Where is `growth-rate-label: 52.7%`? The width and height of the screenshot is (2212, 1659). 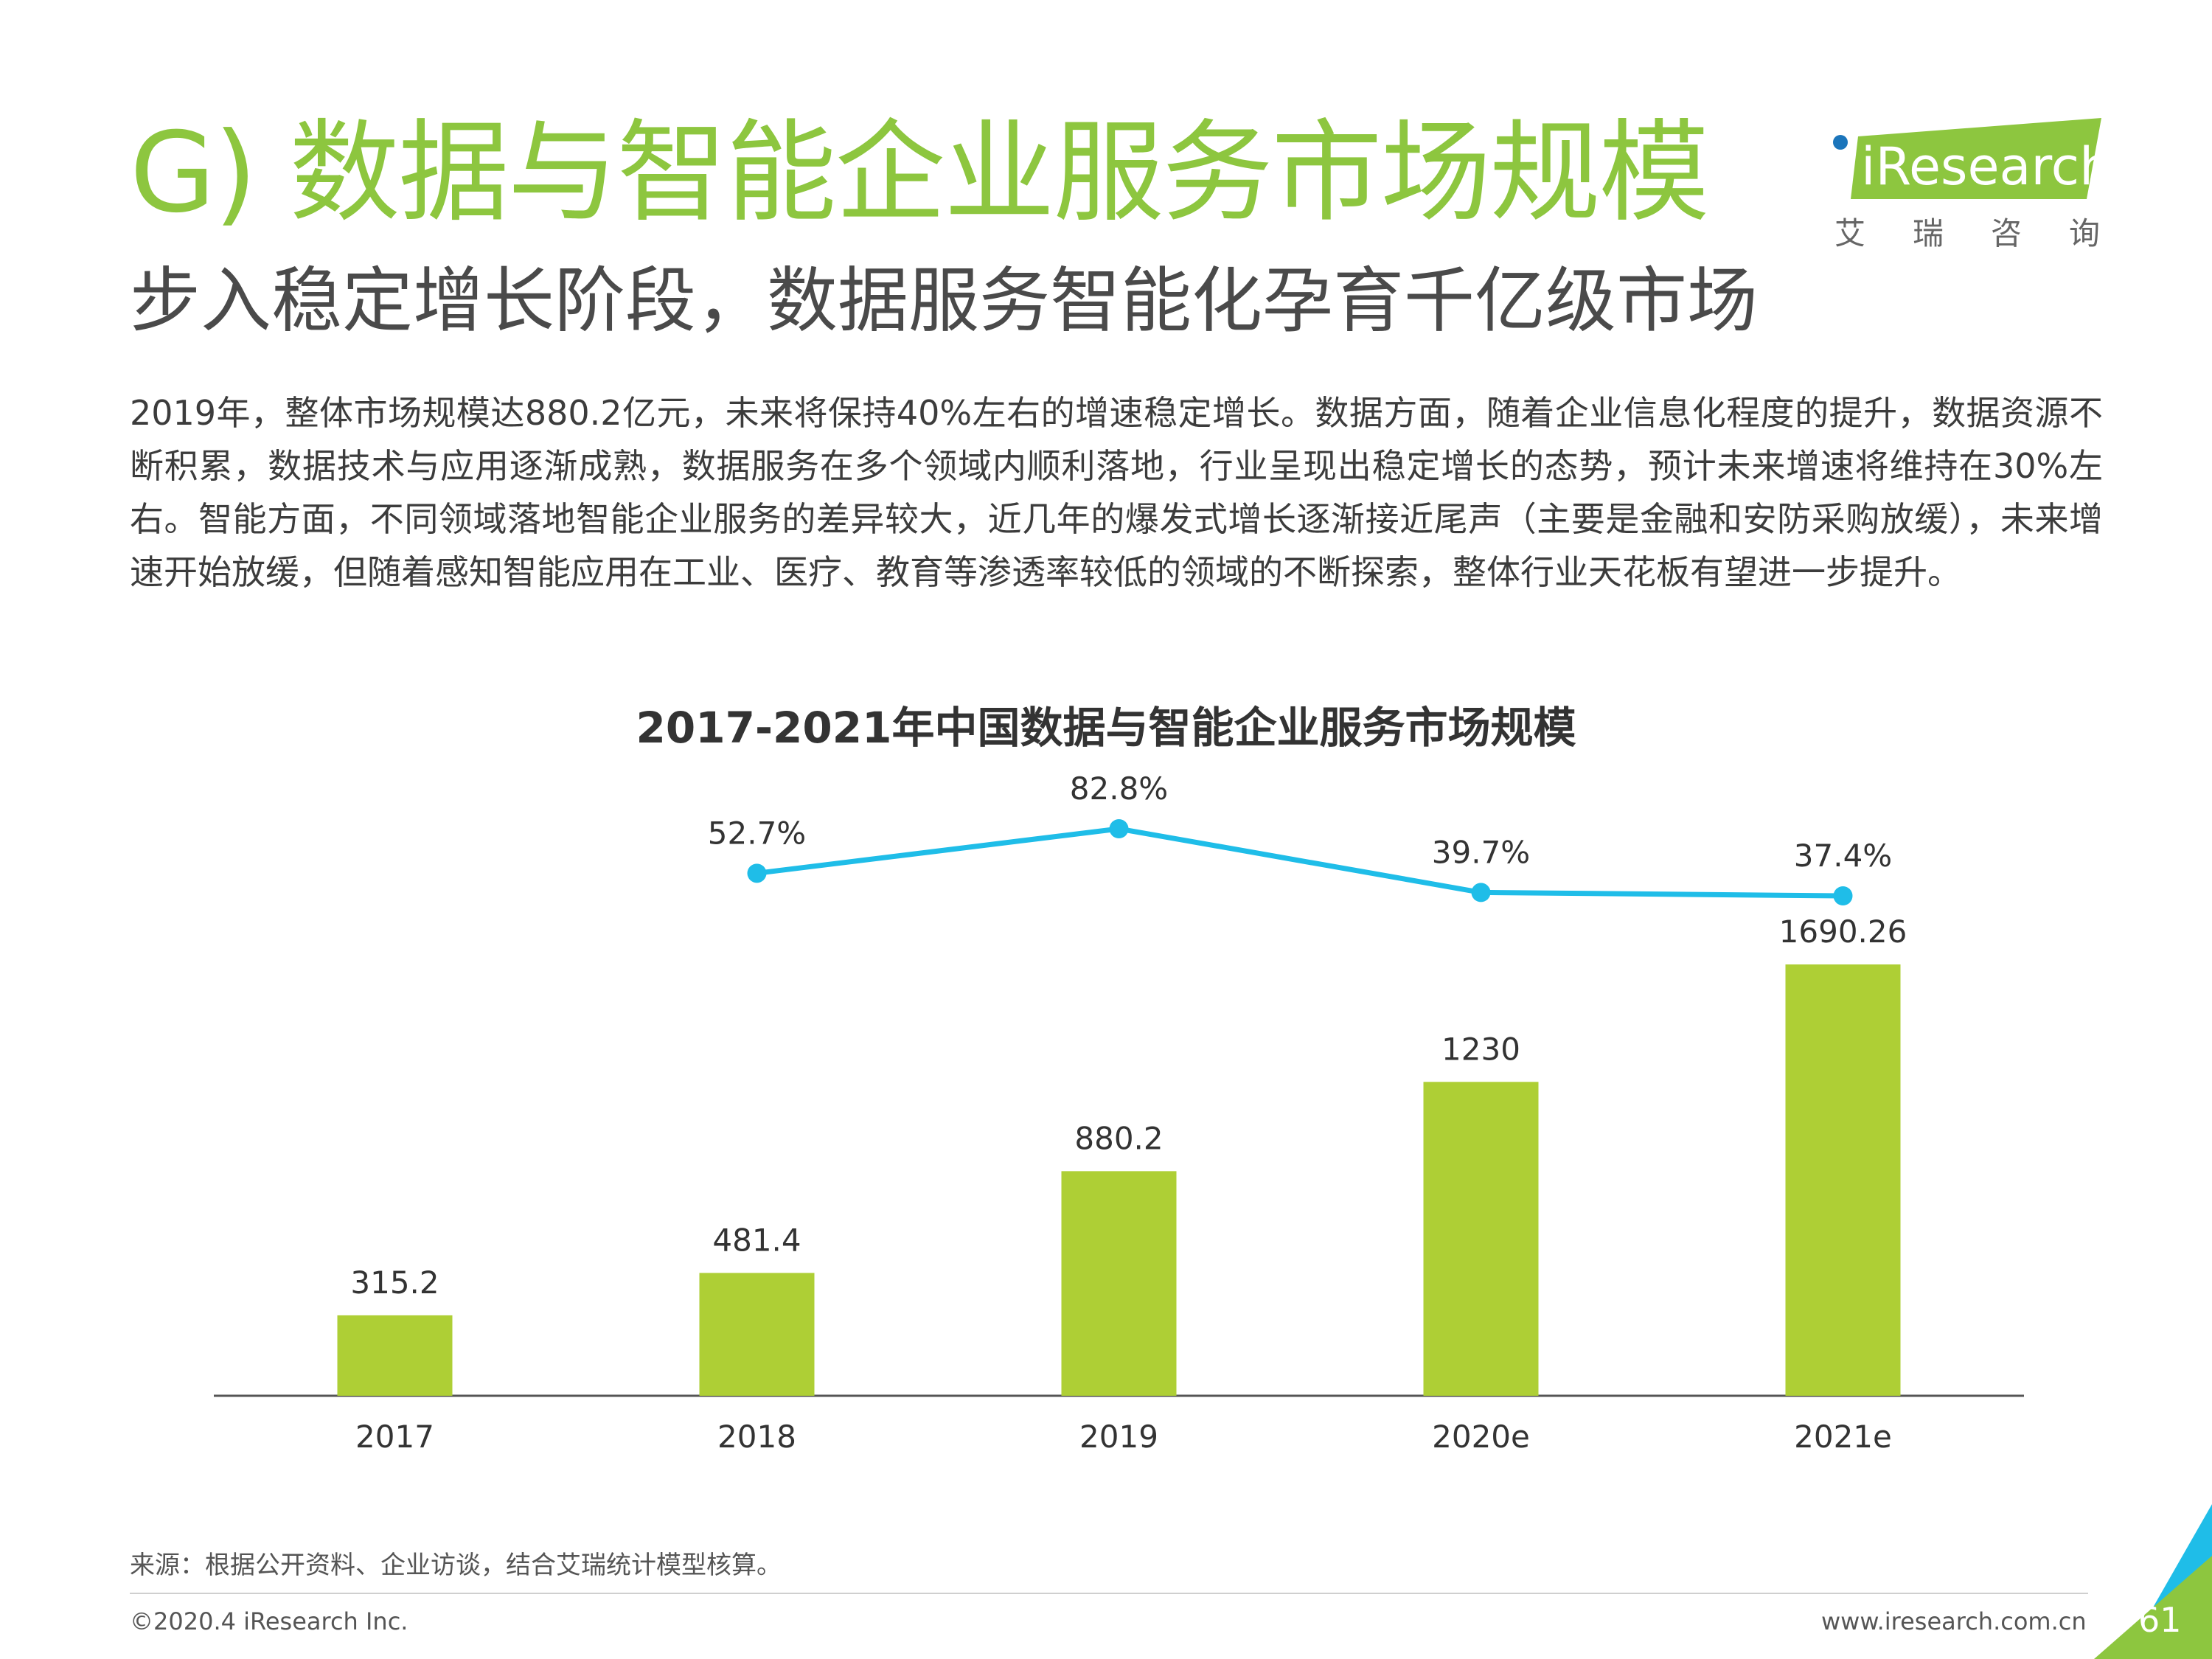 growth-rate-label: 52.7% is located at coordinates (757, 833).